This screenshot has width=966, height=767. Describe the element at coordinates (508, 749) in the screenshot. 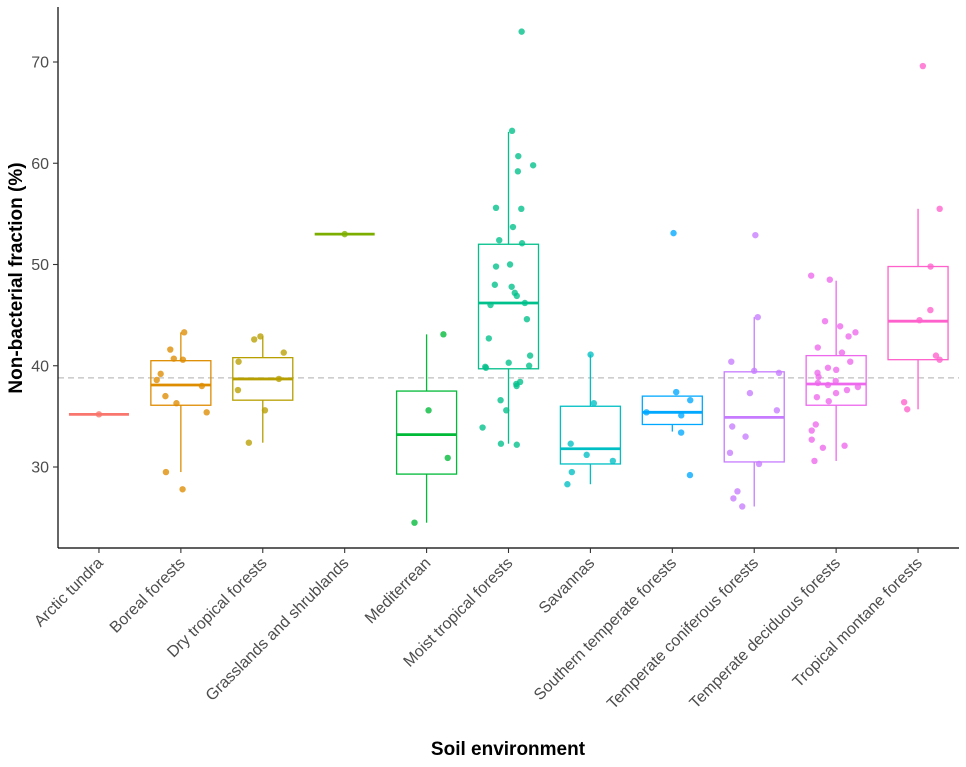

I see `x-axis-title: Soil environment` at that location.